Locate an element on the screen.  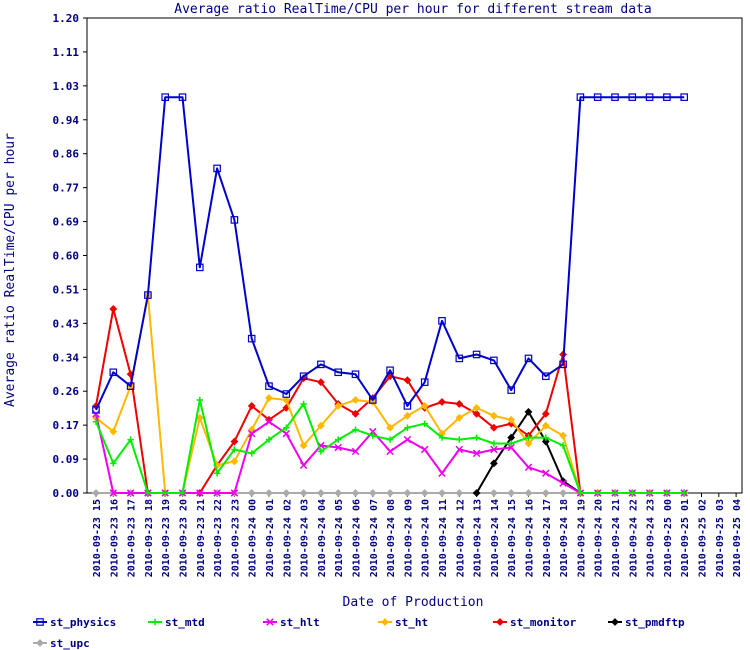
x-tick-label: 2010-09-24 03 is located at coordinates (305, 538).